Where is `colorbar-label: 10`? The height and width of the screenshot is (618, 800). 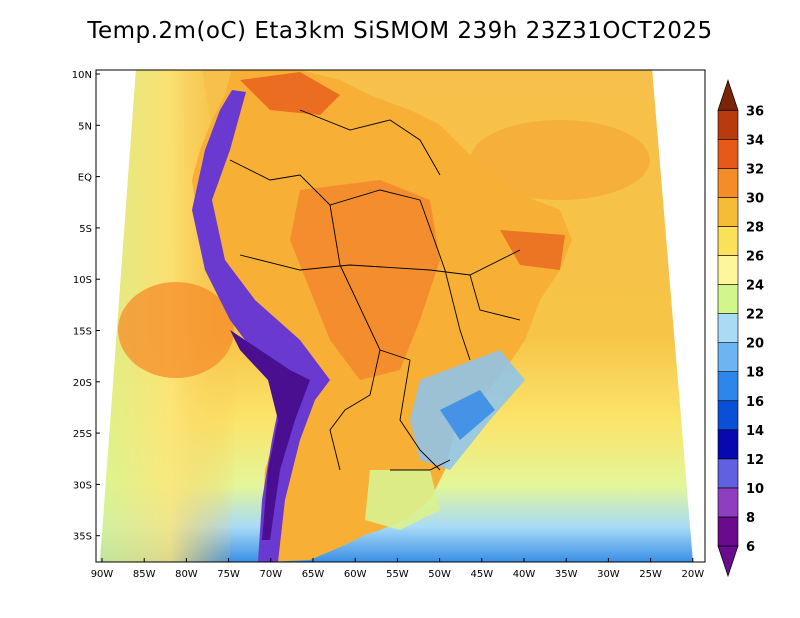 colorbar-label: 10 is located at coordinates (755, 489).